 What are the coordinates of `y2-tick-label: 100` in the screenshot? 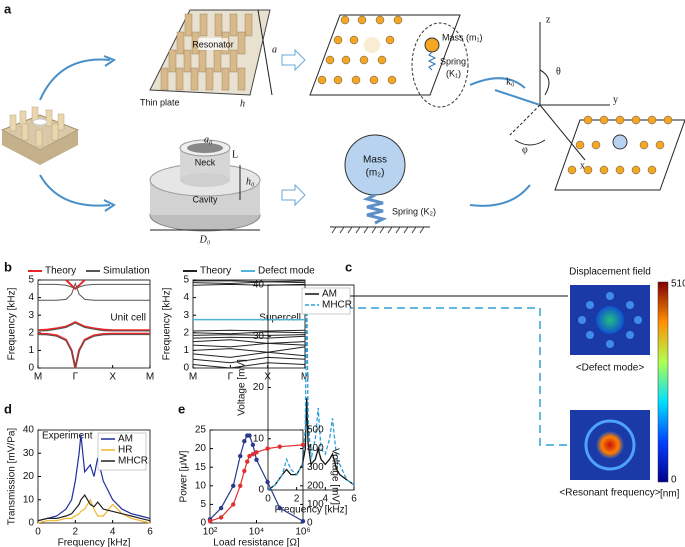 It's located at (315, 504).